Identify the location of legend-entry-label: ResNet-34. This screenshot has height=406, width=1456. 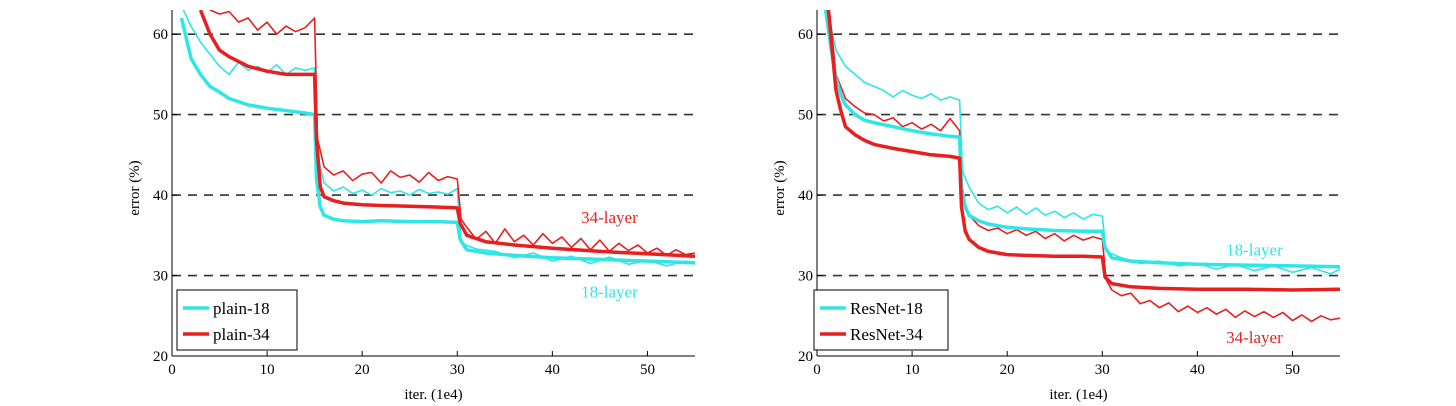
(886, 334).